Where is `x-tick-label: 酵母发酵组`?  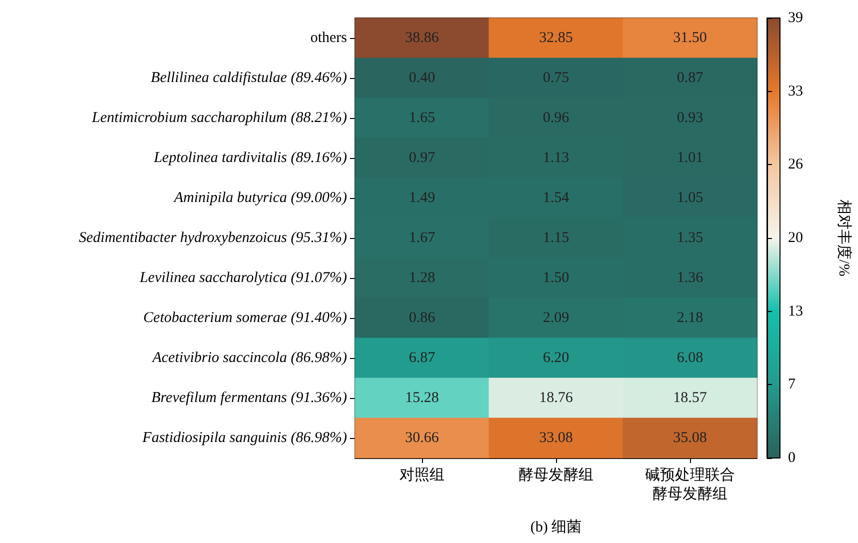 x-tick-label: 酵母发酵组 is located at coordinates (556, 475).